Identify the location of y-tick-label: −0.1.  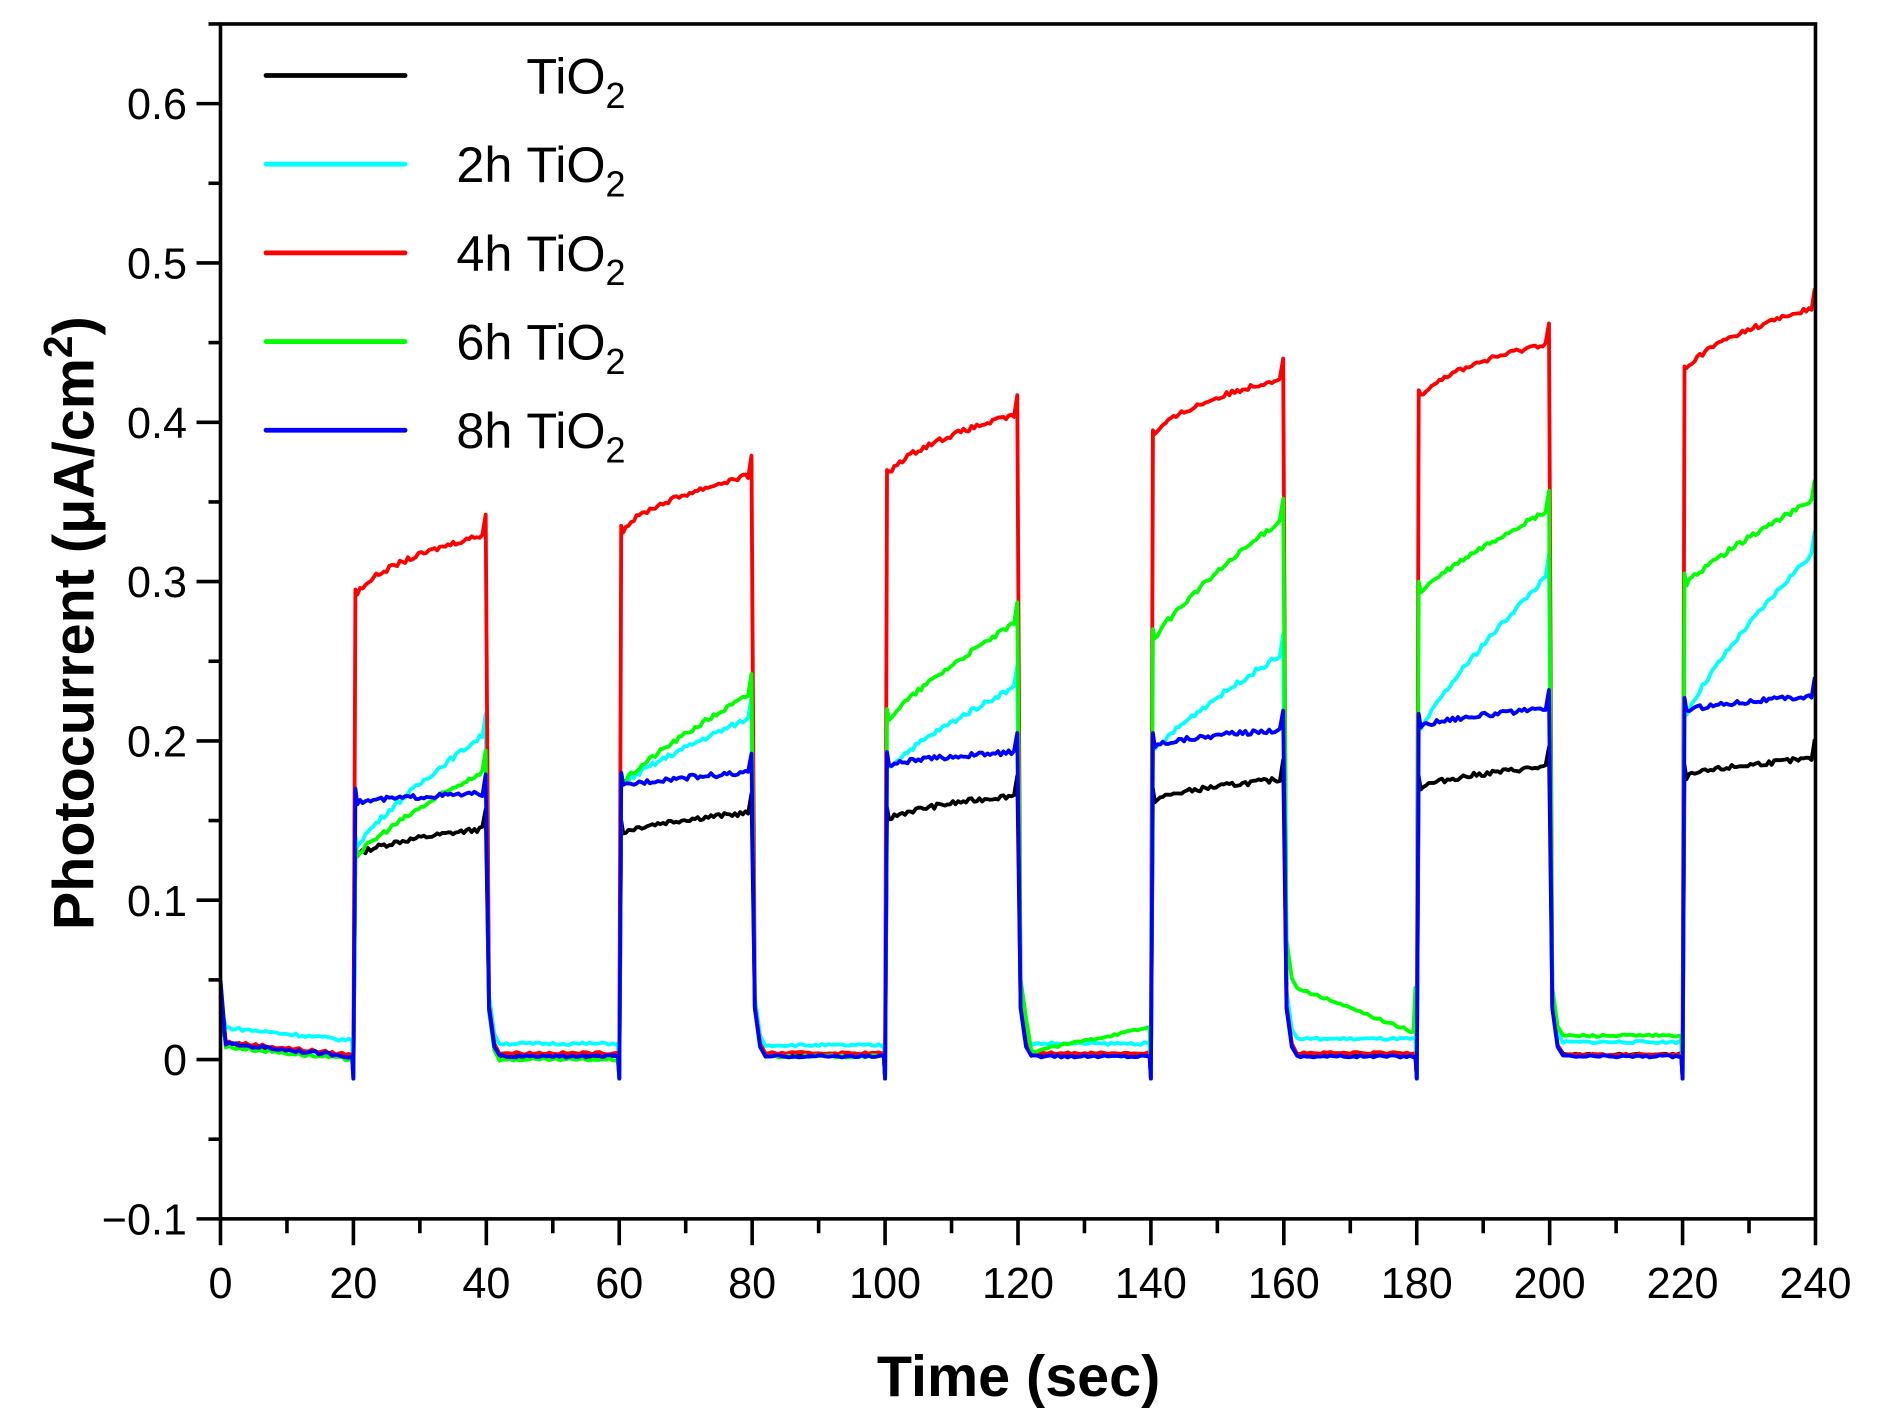
(144, 1220).